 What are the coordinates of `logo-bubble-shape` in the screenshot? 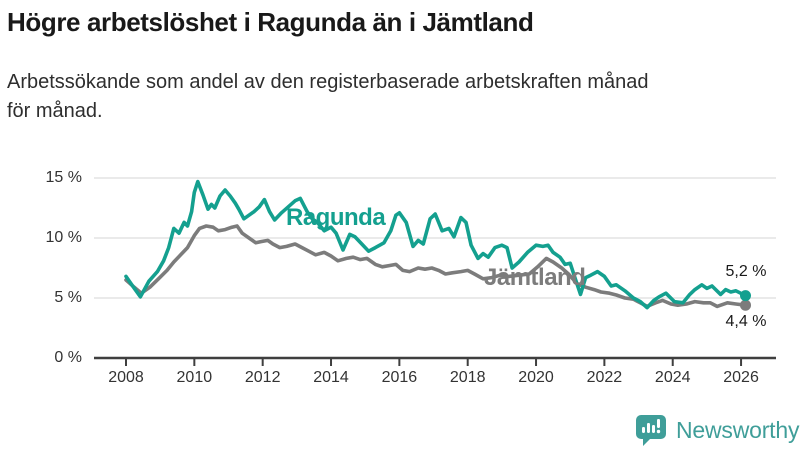 It's located at (651, 430).